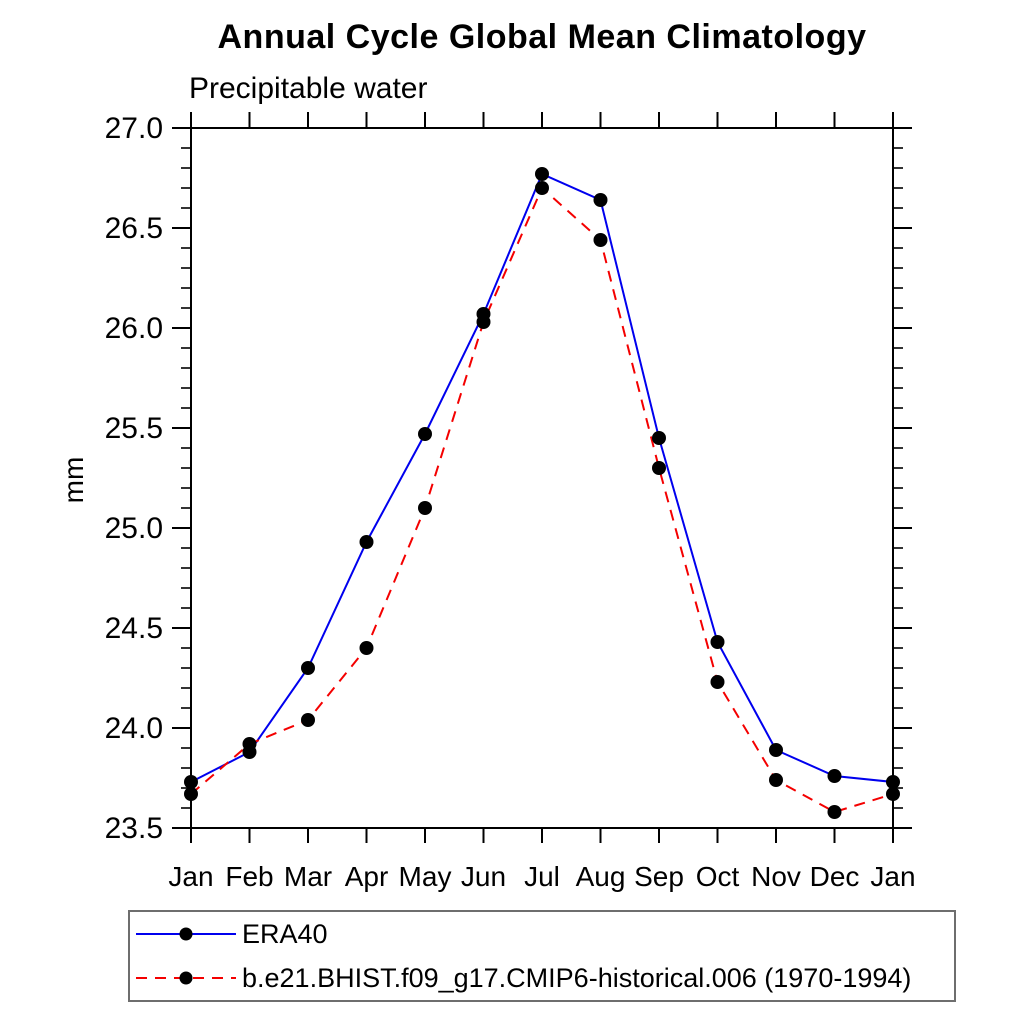 Image resolution: width=1024 pixels, height=1024 pixels. I want to click on x-tick-label: Apr, so click(367, 876).